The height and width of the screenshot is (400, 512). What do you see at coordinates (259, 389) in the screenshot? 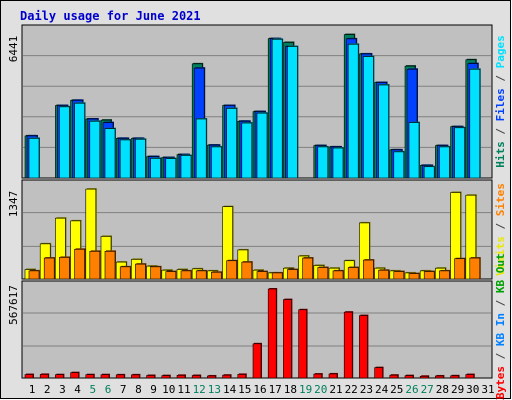
I see `x-tick-label: 16` at bounding box center [259, 389].